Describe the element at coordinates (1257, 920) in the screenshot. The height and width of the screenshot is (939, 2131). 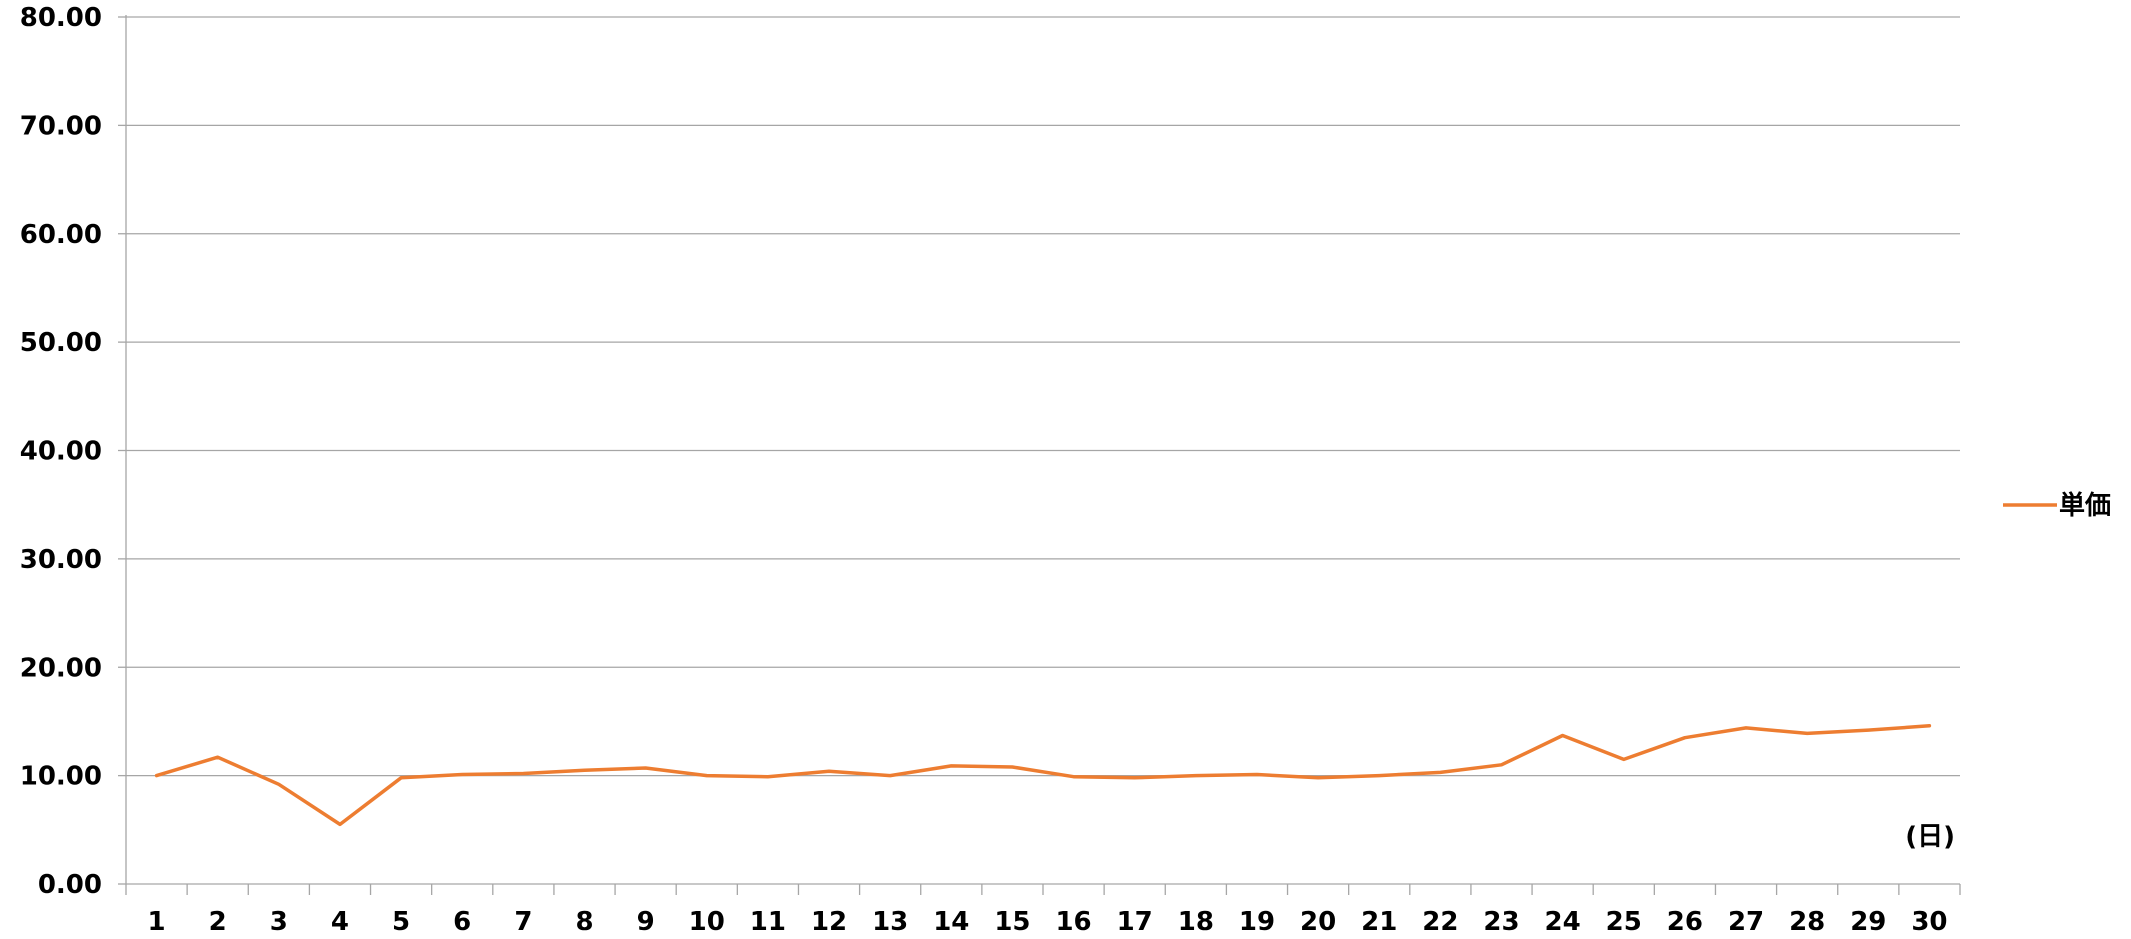
I see `x-tick-label: 19` at that location.